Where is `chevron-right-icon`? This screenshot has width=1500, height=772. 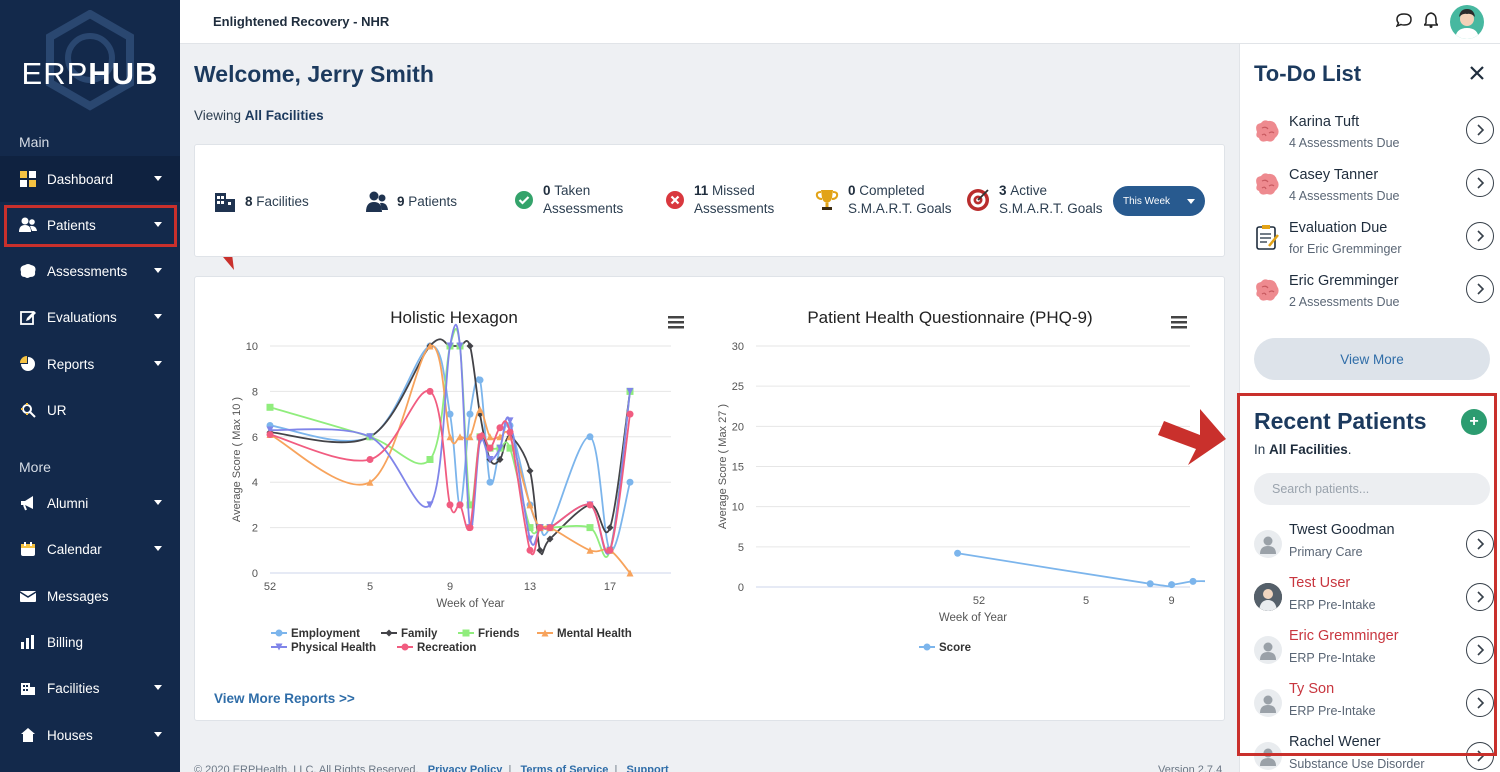 chevron-right-icon is located at coordinates (1481, 544).